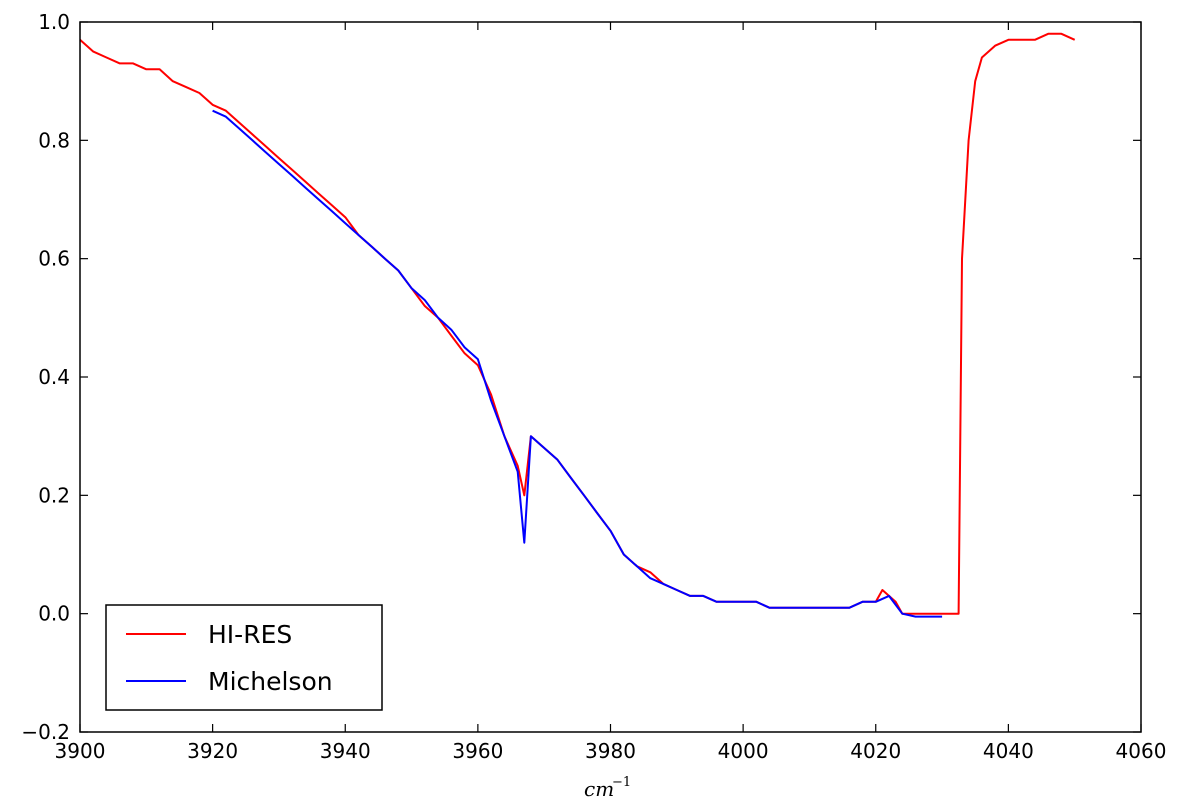  Describe the element at coordinates (1141, 751) in the screenshot. I see `x-tick-label: 4060` at that location.